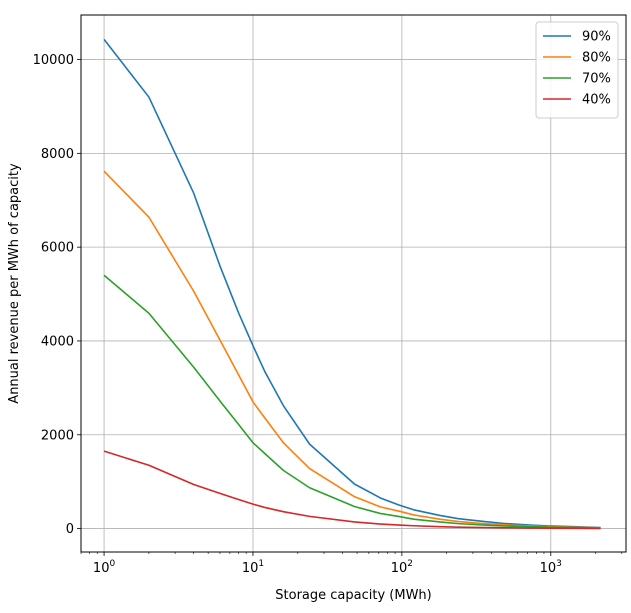  Describe the element at coordinates (352, 490) in the screenshot. I see `series-line-40pct` at that location.